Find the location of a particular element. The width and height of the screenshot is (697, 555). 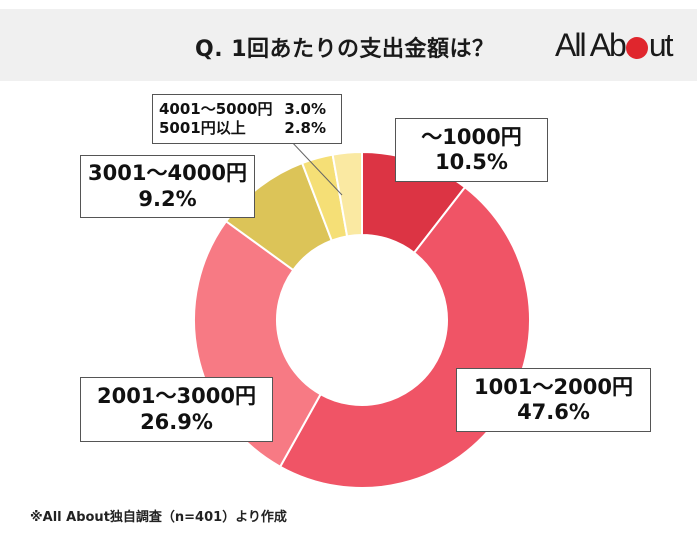

label-row-4001-5000: 4001〜5000円 3.0% is located at coordinates (242, 108).